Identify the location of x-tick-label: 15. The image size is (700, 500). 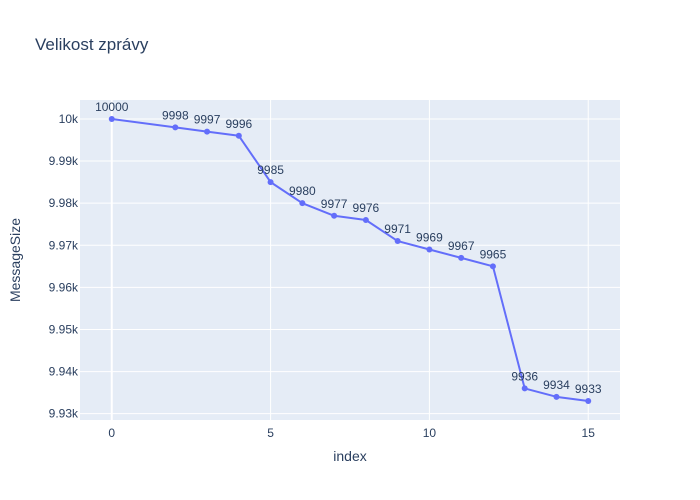
(589, 433).